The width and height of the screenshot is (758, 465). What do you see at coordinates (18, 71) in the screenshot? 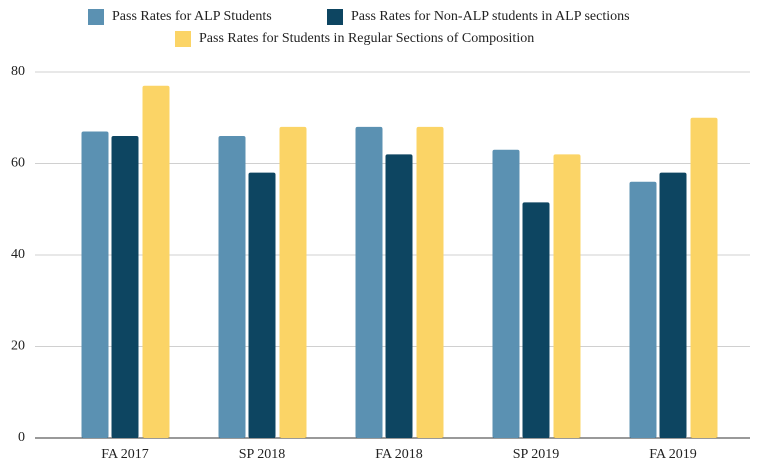
I see `y-tick-label: 80` at bounding box center [18, 71].